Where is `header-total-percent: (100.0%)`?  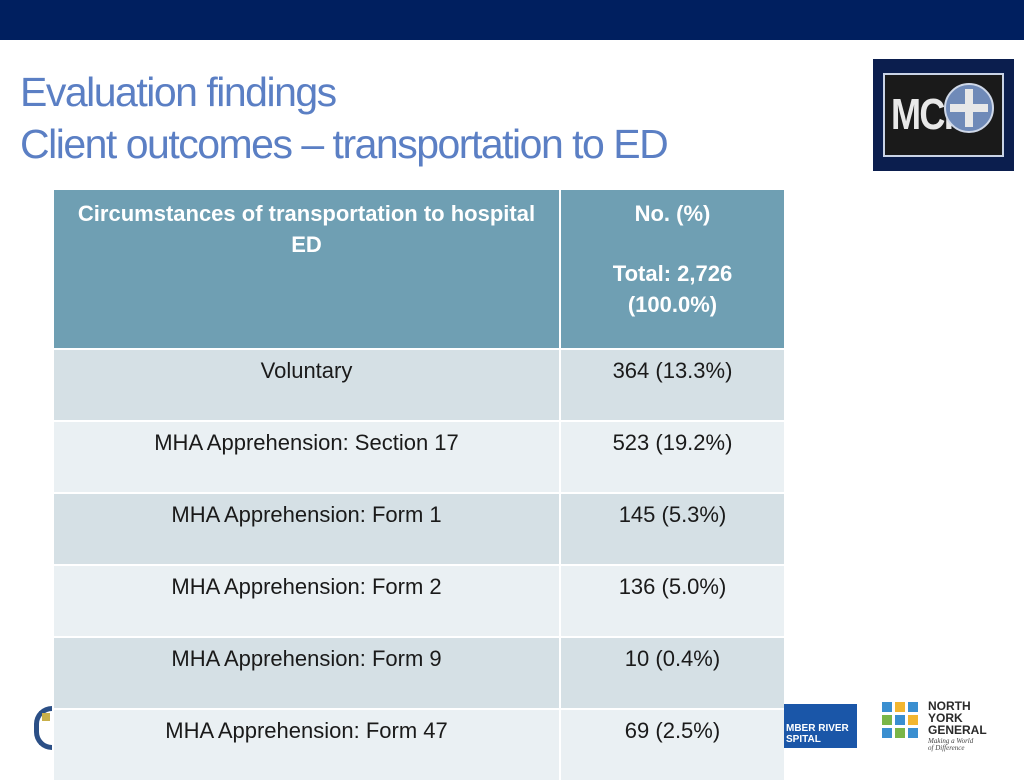 header-total-percent: (100.0%) is located at coordinates (672, 304).